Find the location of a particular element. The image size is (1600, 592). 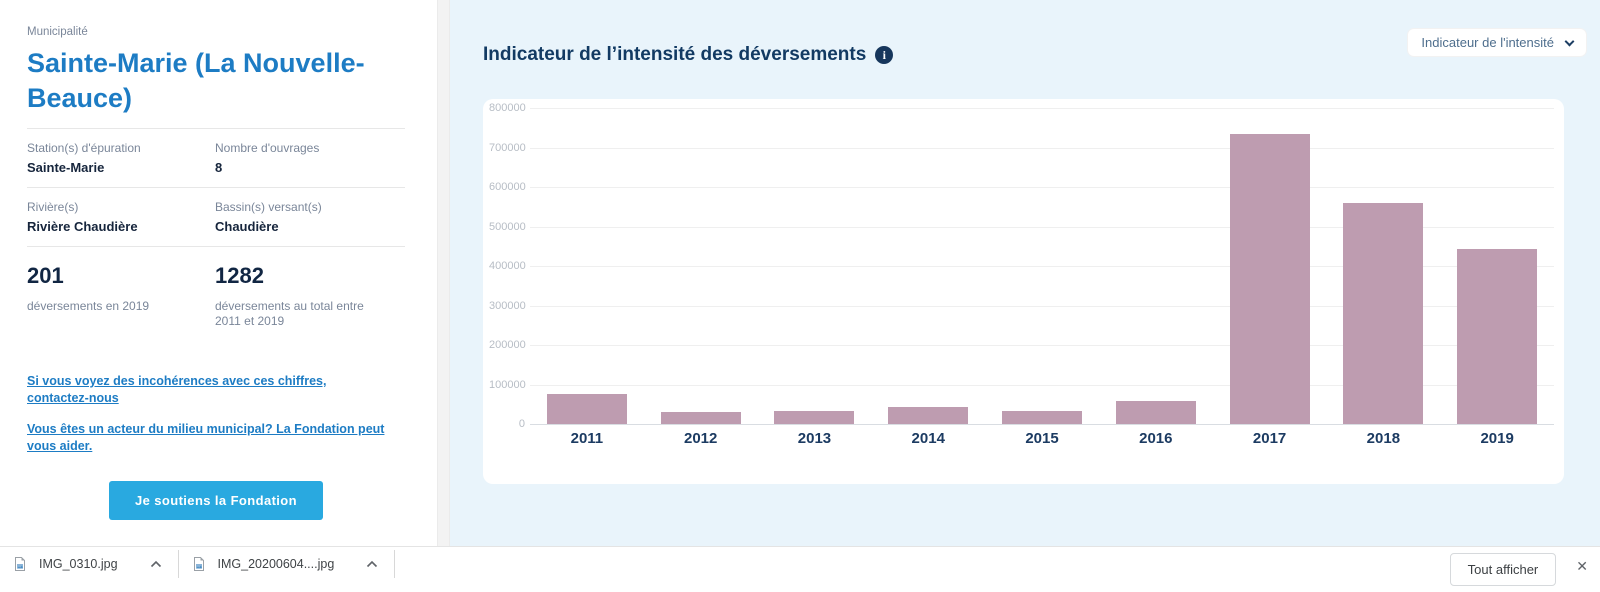

info-icon: i is located at coordinates (884, 55).